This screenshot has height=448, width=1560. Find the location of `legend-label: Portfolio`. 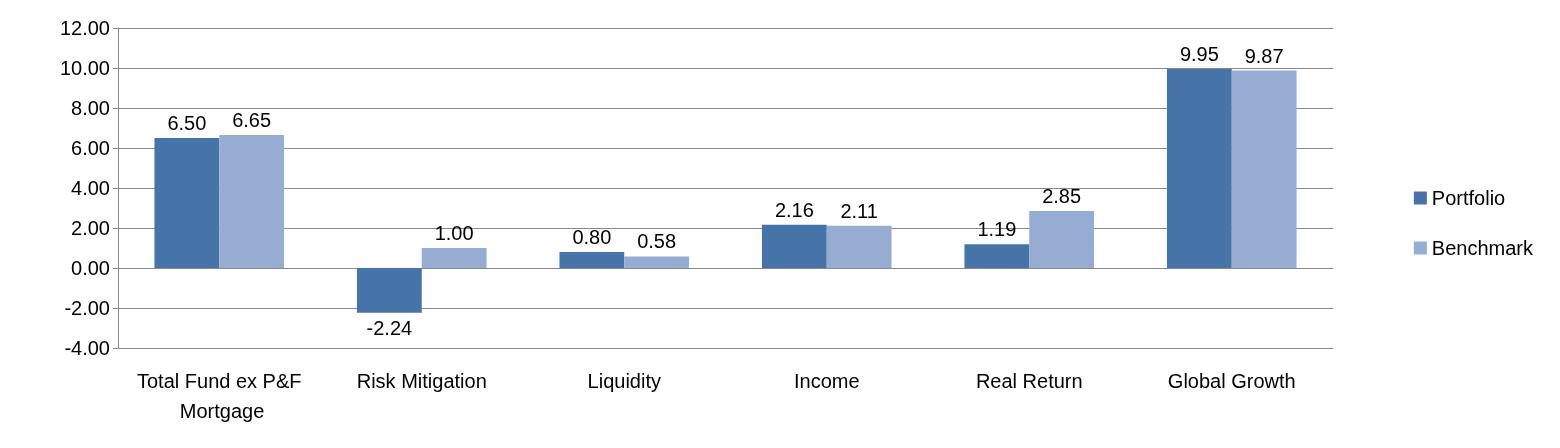

legend-label: Portfolio is located at coordinates (1468, 198).